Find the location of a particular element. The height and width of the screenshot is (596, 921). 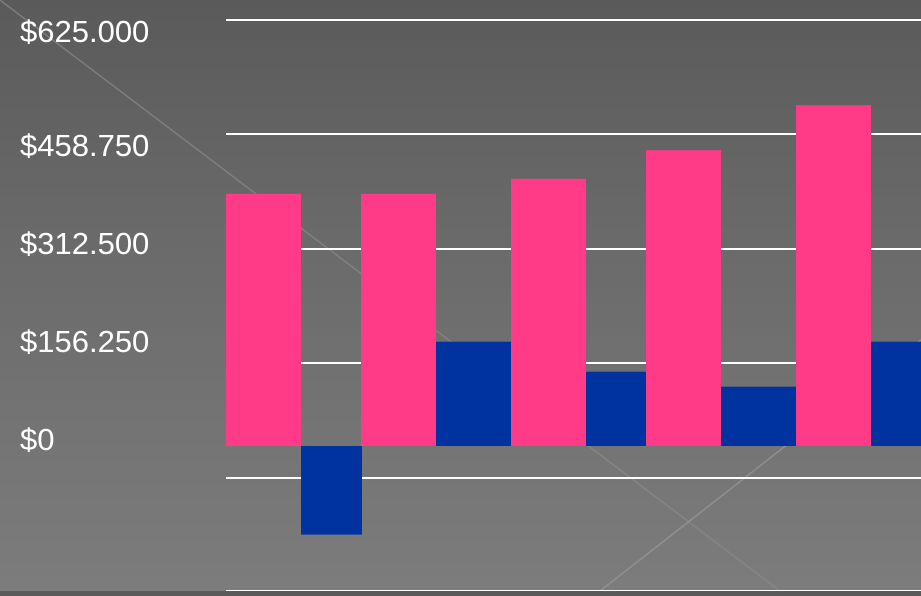

y-tick-label: $156.250 is located at coordinates (84, 341).